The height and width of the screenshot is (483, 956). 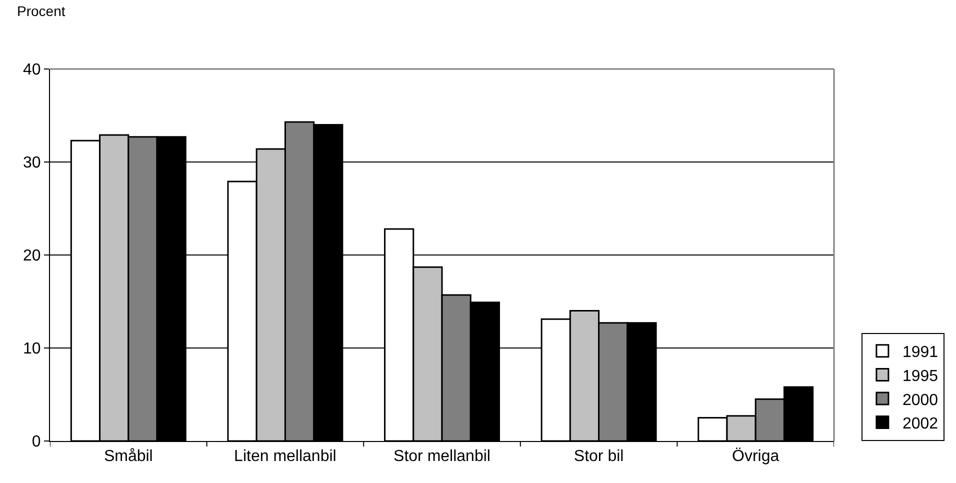 What do you see at coordinates (32, 349) in the screenshot?
I see `y-tick-label: 10` at bounding box center [32, 349].